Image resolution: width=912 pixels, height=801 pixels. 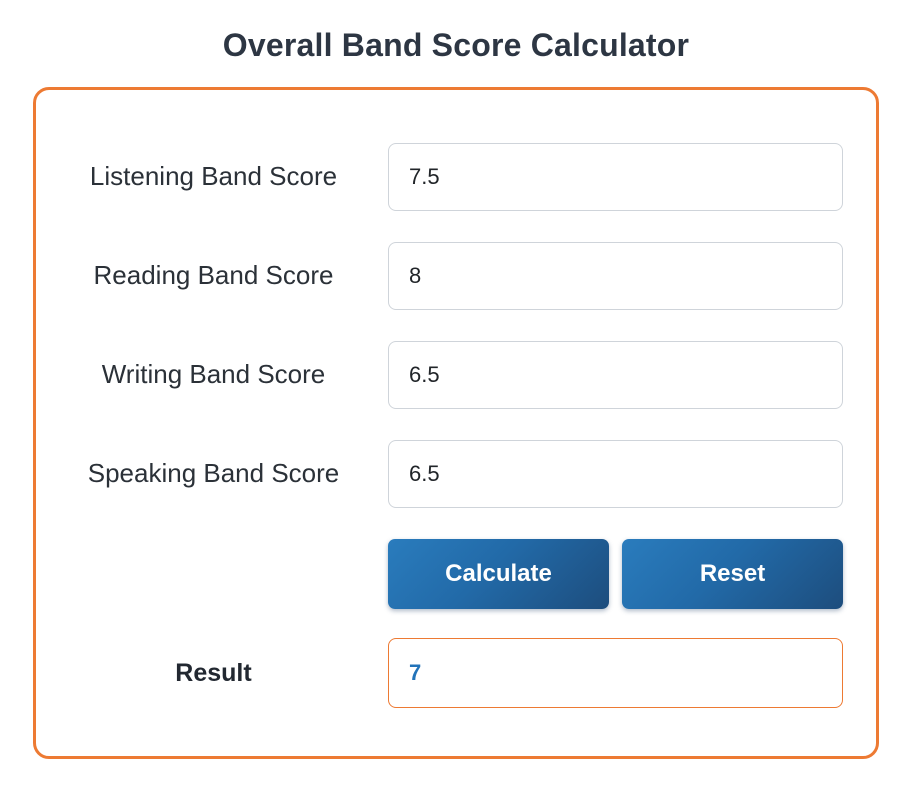 I want to click on writing-row: Writing Band Score, so click(x=441, y=375).